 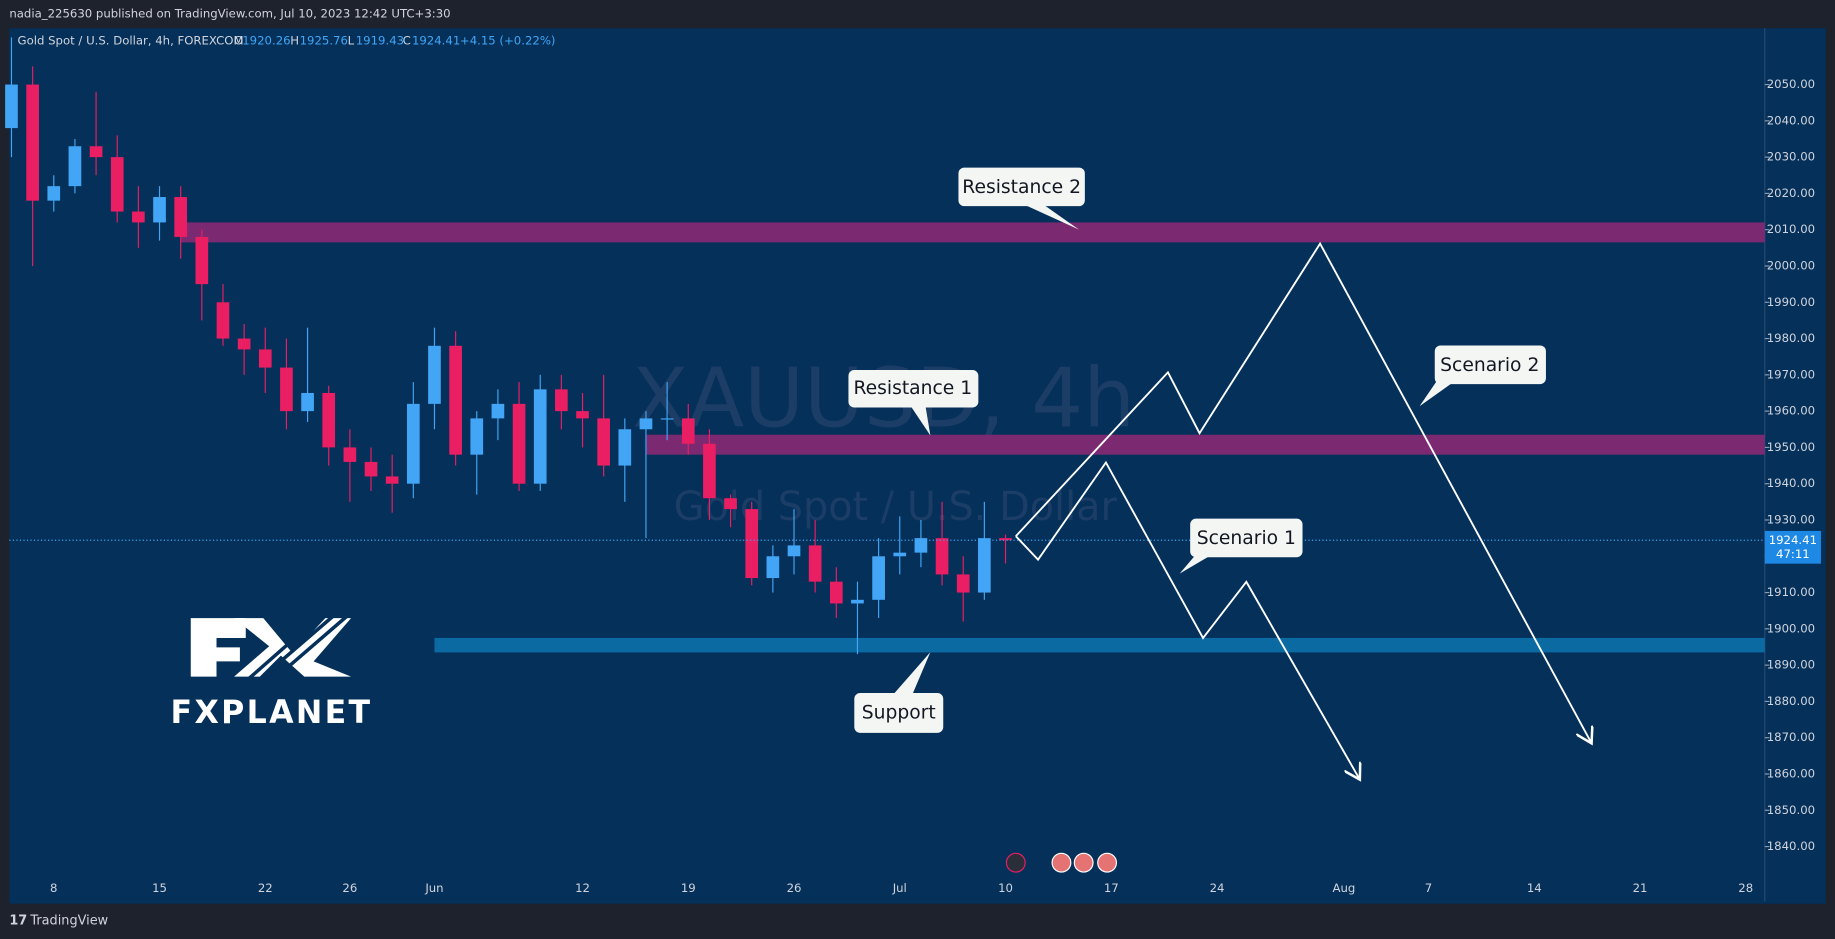 What do you see at coordinates (688, 888) in the screenshot?
I see `x-tick-label: 19` at bounding box center [688, 888].